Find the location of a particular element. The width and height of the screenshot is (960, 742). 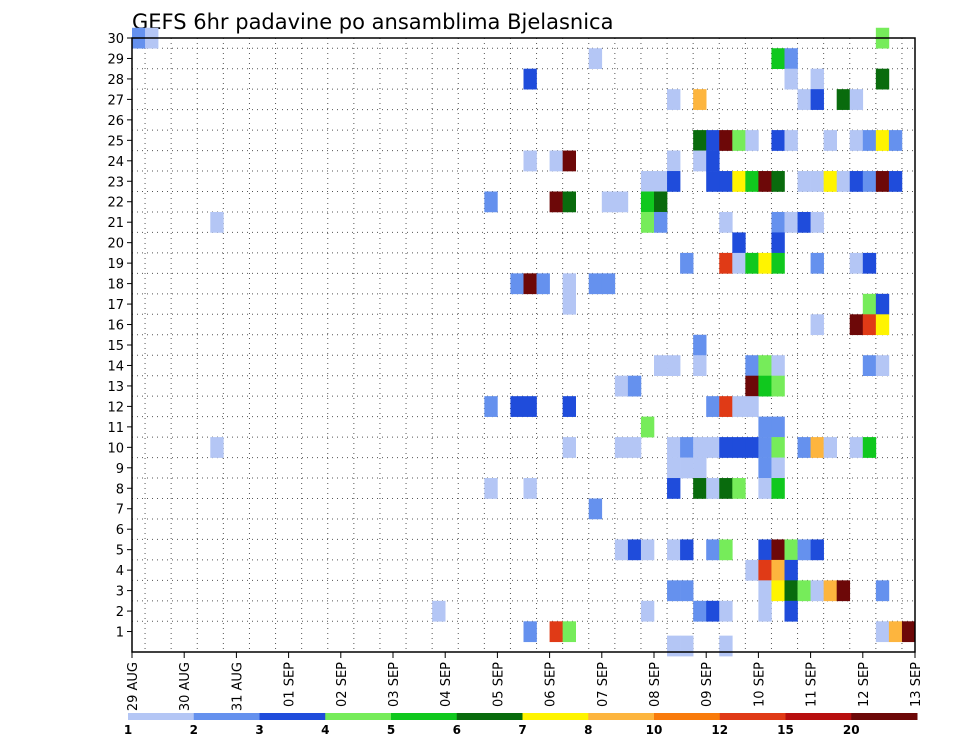

y-tick-label: 10 is located at coordinates (115, 448).